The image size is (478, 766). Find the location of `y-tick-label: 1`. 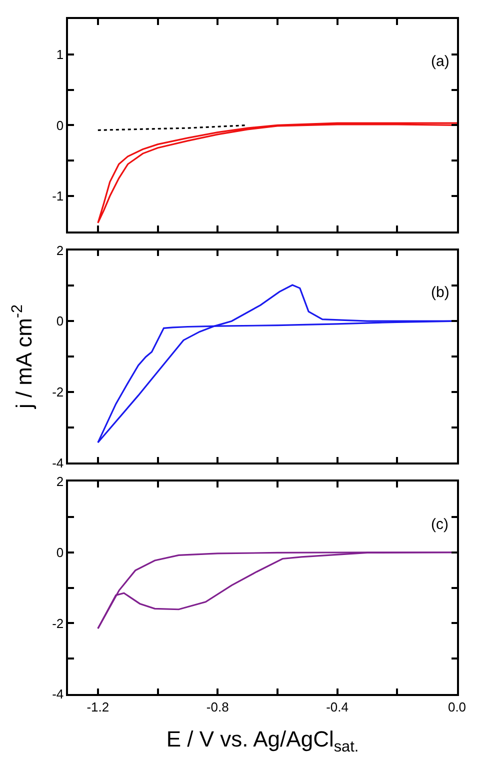

y-tick-label: 1 is located at coordinates (60, 54).